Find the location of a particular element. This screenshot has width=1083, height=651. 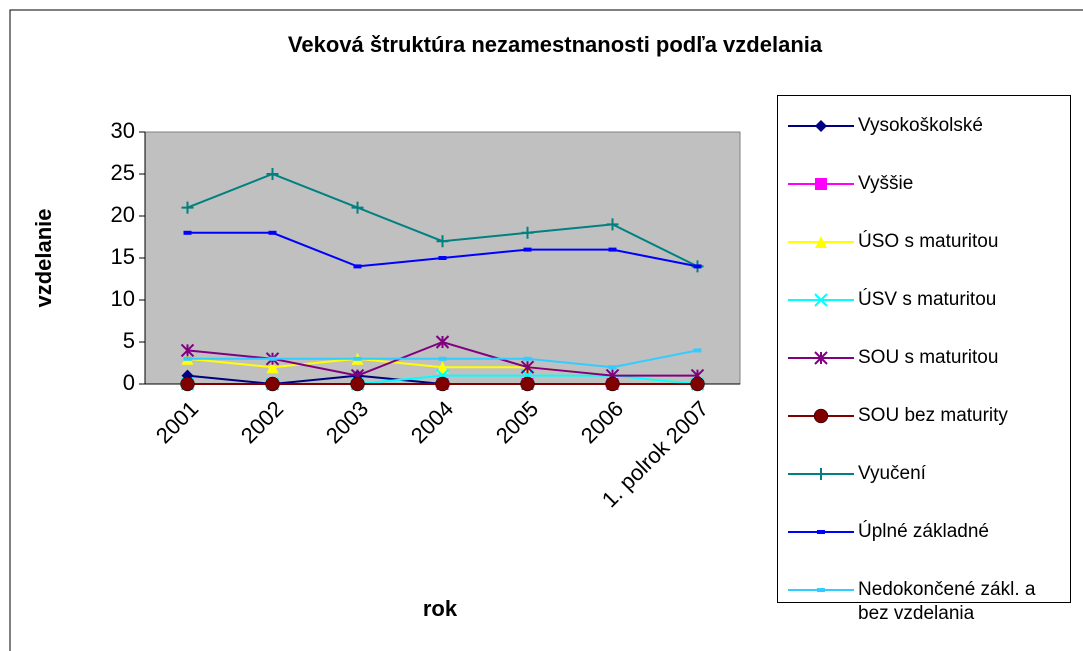

y-tick-label: 30 is located at coordinates (123, 130).